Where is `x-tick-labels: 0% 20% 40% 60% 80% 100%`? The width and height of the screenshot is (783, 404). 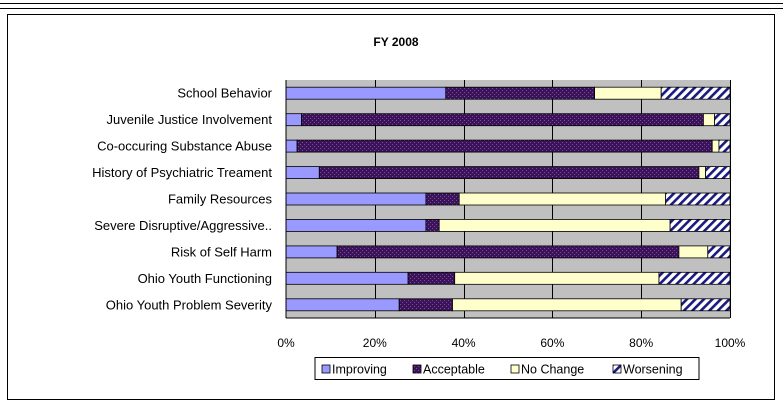 x-tick-labels: 0% 20% 40% 60% 80% 100% is located at coordinates (511, 343).